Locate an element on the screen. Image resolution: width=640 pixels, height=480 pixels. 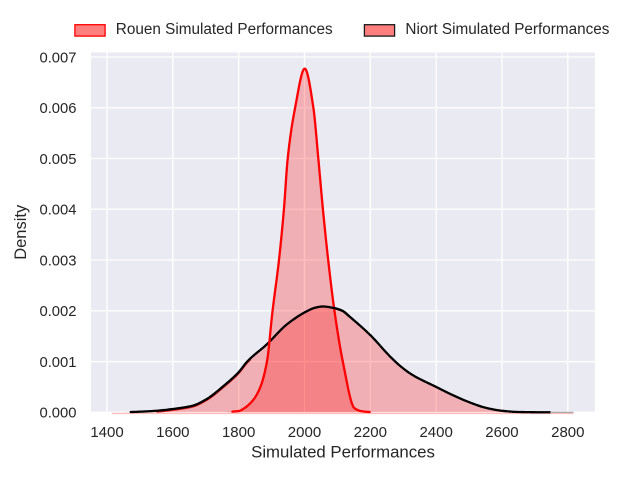
svg-text: 2200 is located at coordinates (370, 432).